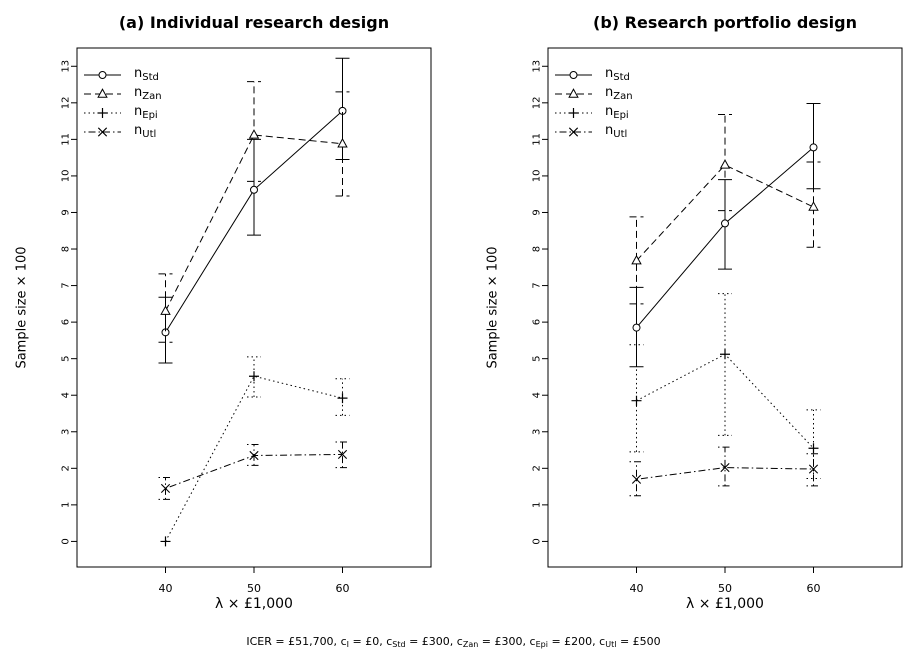 The height and width of the screenshot is (651, 907). Describe the element at coordinates (562, 642) in the screenshot. I see `caption-cost-epi: cEpi = £200,` at that location.